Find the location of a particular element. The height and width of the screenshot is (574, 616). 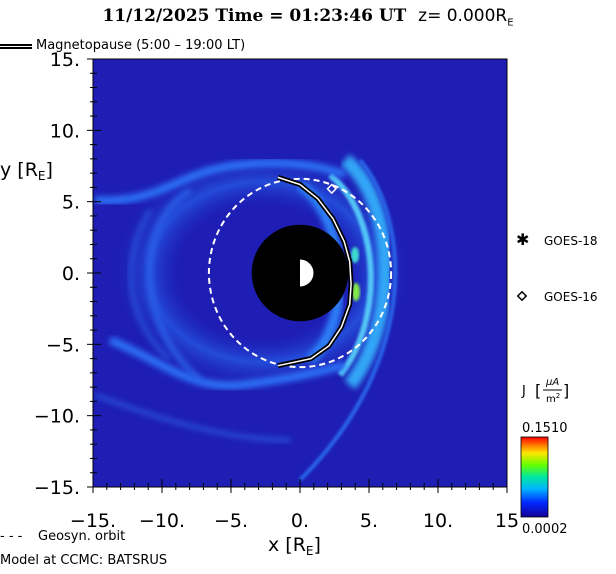

diamond-icon is located at coordinates (522, 296).